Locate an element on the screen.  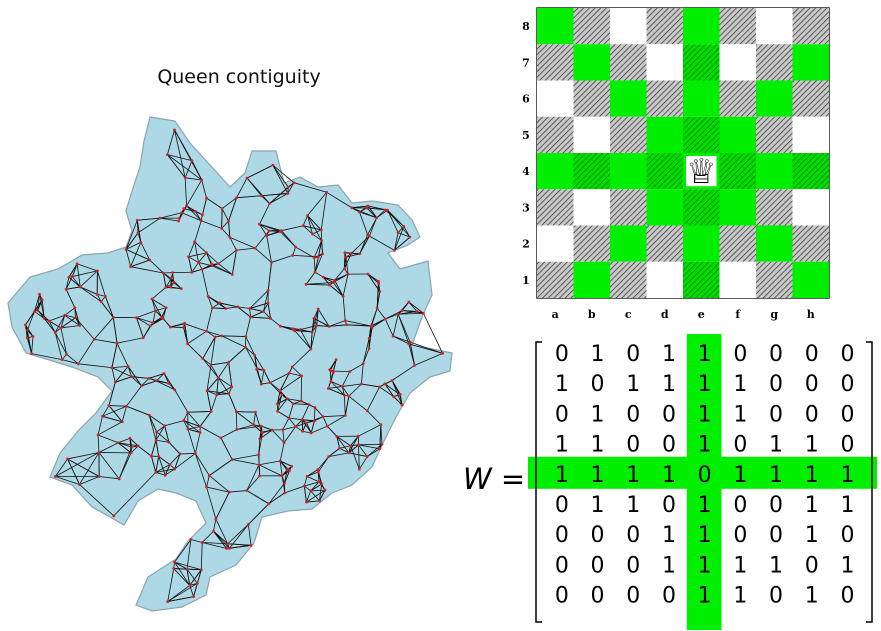
board-square-c5 is located at coordinates (628, 134).